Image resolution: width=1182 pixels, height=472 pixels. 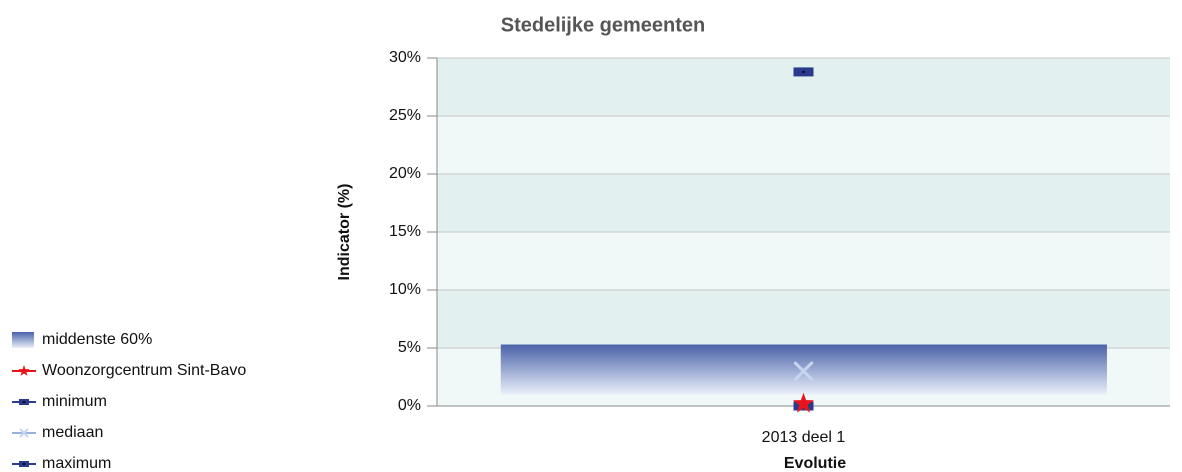 I want to click on legend-item: mediaan, so click(x=57, y=432).